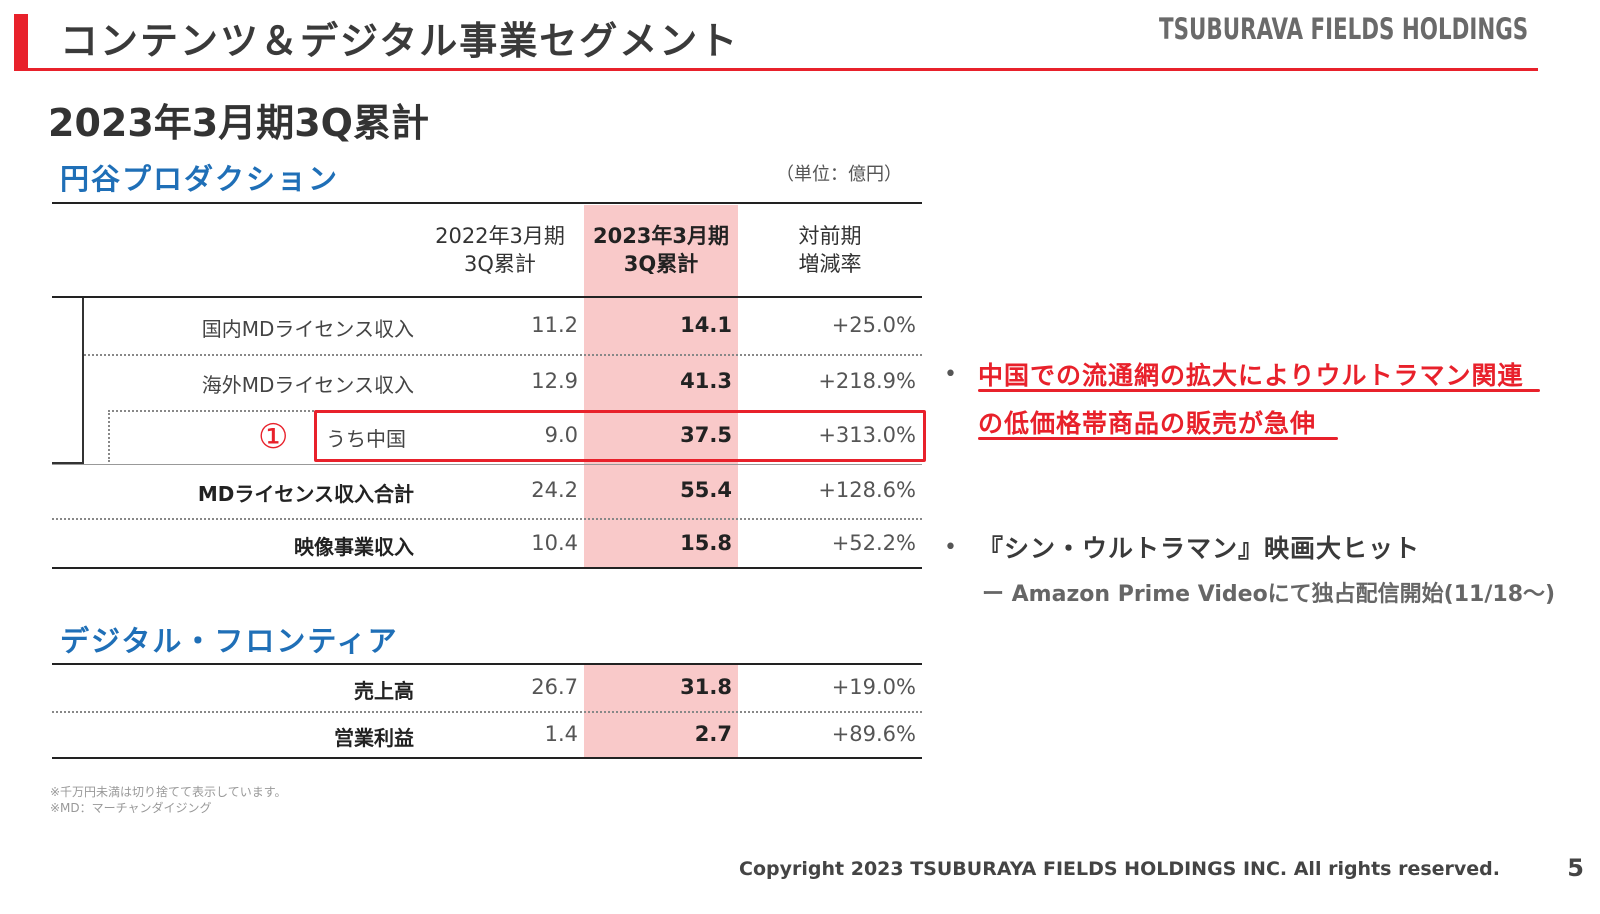  What do you see at coordinates (1251, 375) in the screenshot?
I see `bullet-china-line1: 中国での流通網の拡大によりウルトラマン関連` at bounding box center [1251, 375].